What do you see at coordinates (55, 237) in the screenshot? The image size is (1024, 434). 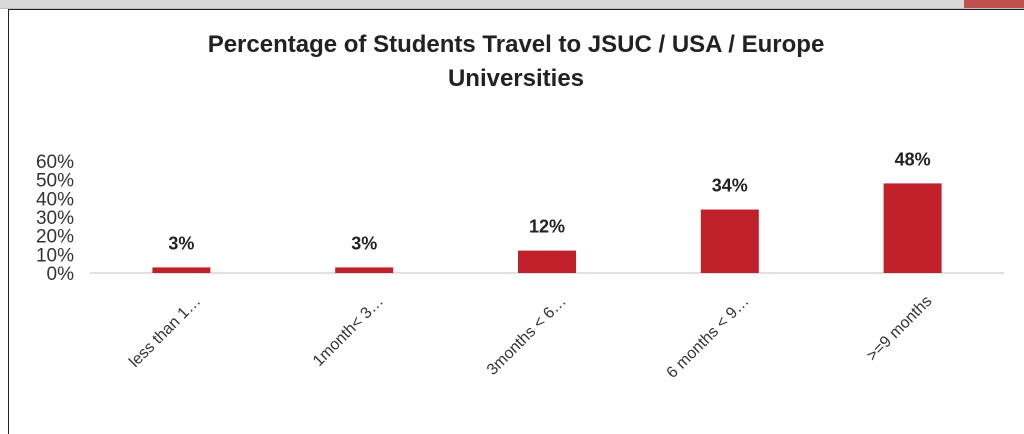 I see `y-tick-label: 20%` at bounding box center [55, 237].